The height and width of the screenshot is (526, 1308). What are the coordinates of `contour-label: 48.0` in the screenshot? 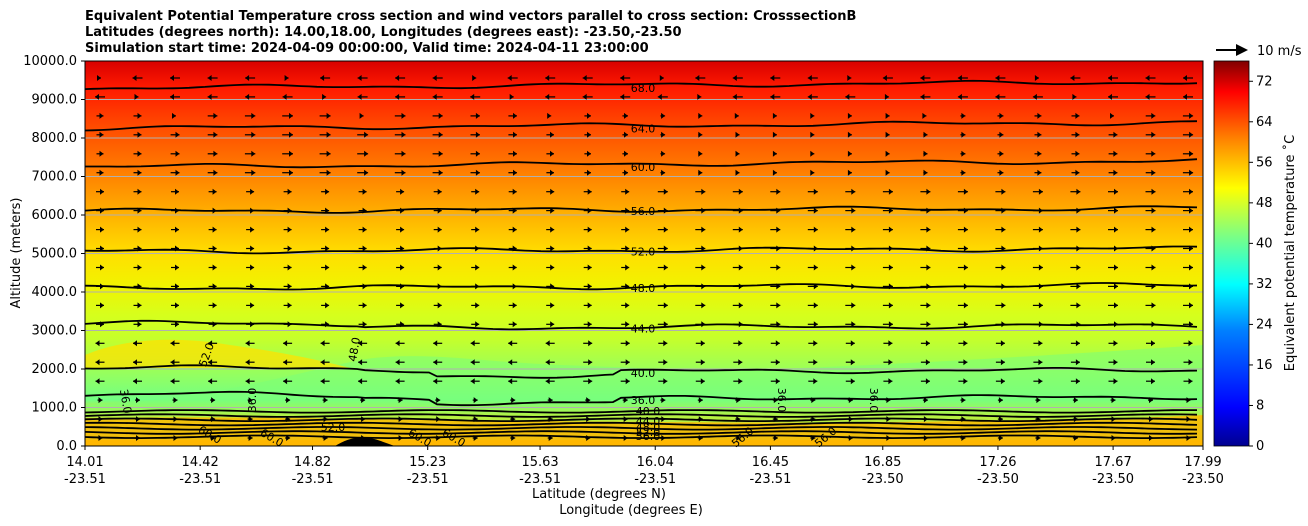 It's located at (643, 288).